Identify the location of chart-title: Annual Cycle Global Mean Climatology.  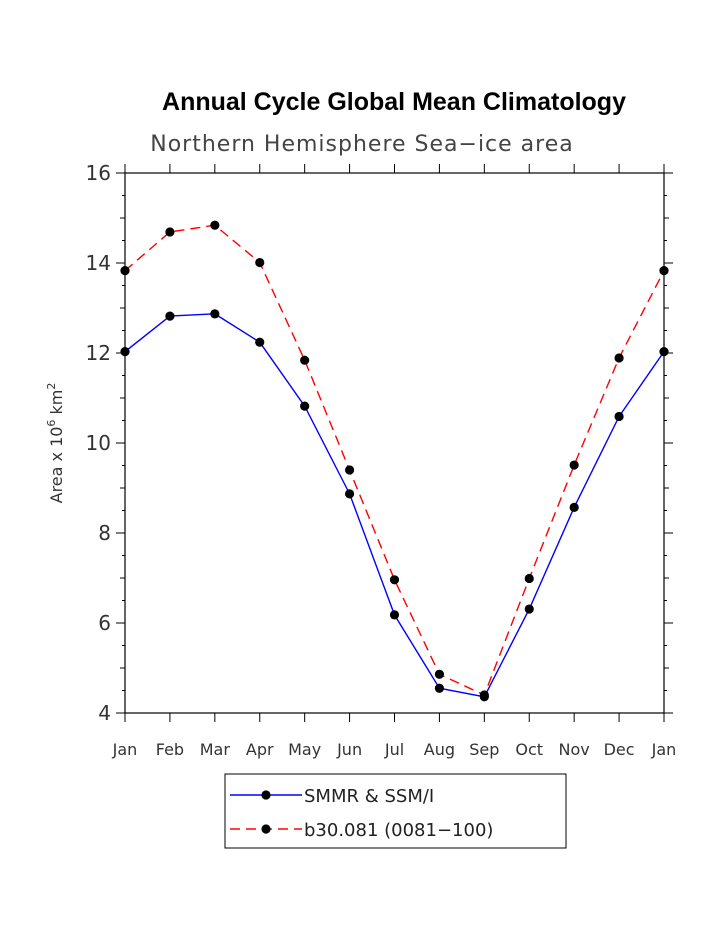
(394, 102).